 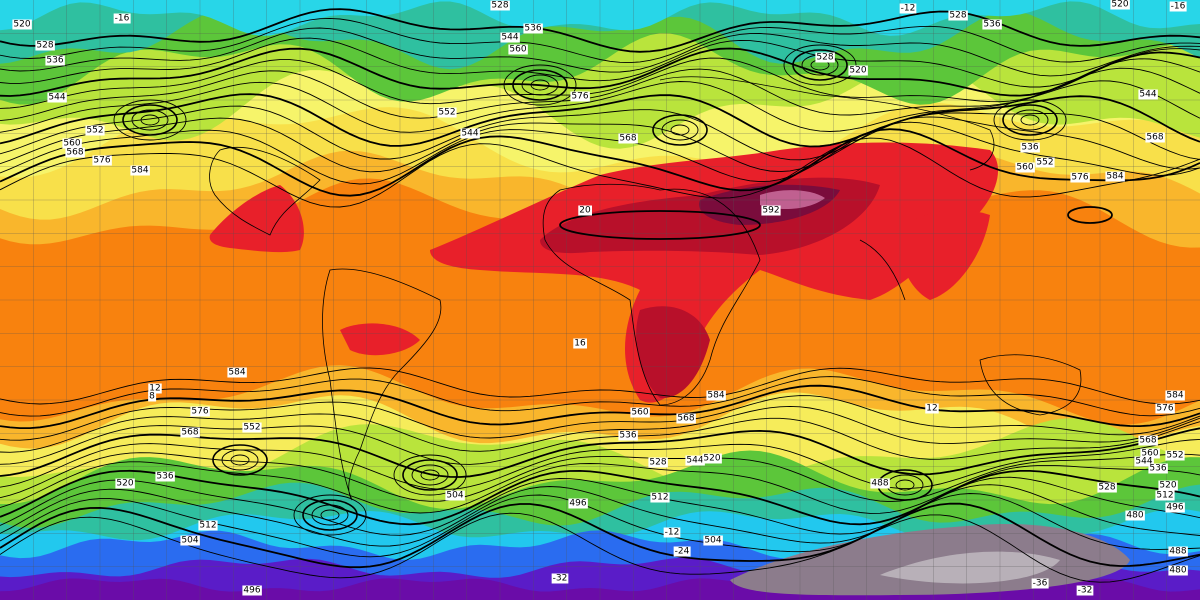 What do you see at coordinates (1177, 552) in the screenshot?
I see `contour-label: 488` at bounding box center [1177, 552].